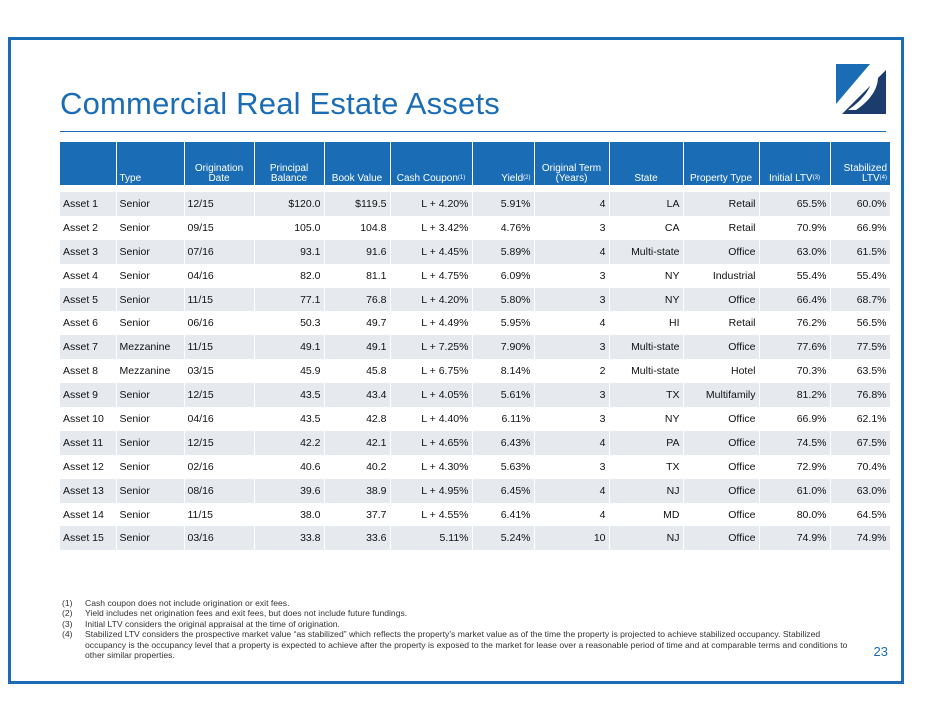  I want to click on cell-origination-date: 03/16, so click(219, 538).